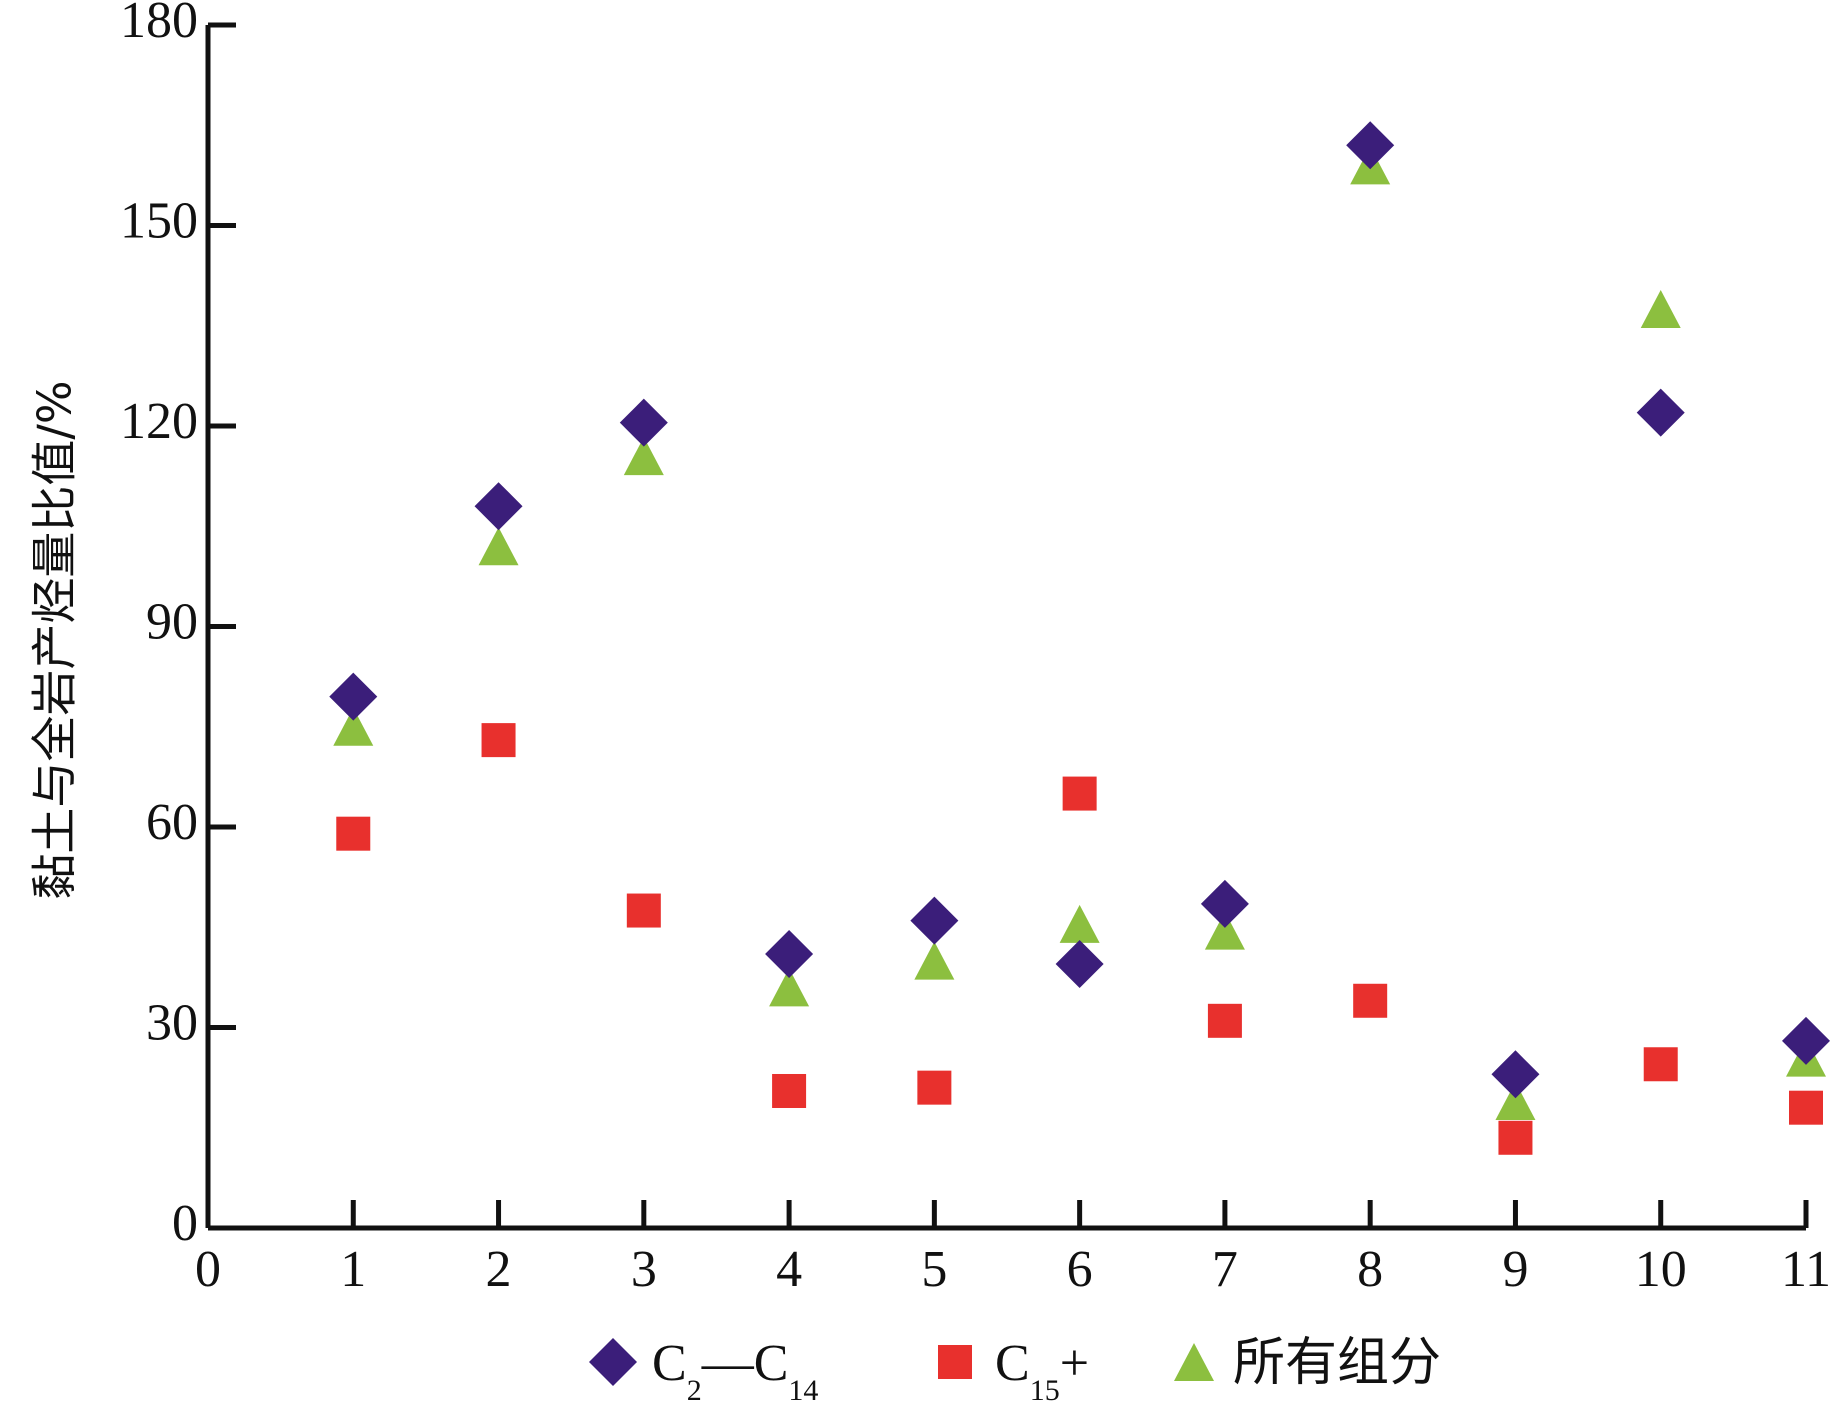 The height and width of the screenshot is (1403, 1843). I want to click on x-tick-label: 5, so click(934, 1269).